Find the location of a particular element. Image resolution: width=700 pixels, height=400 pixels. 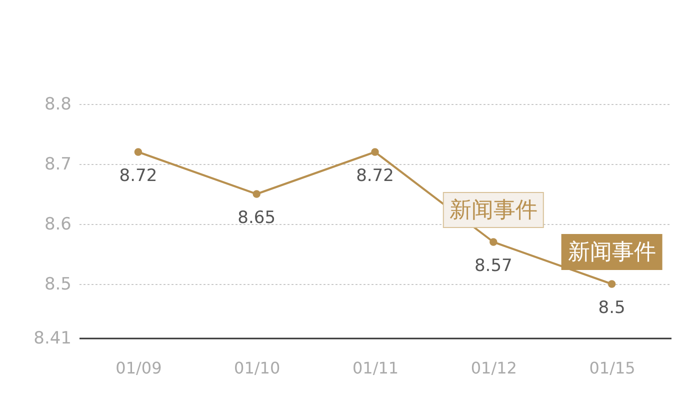

data-label: 8.5 is located at coordinates (612, 308).